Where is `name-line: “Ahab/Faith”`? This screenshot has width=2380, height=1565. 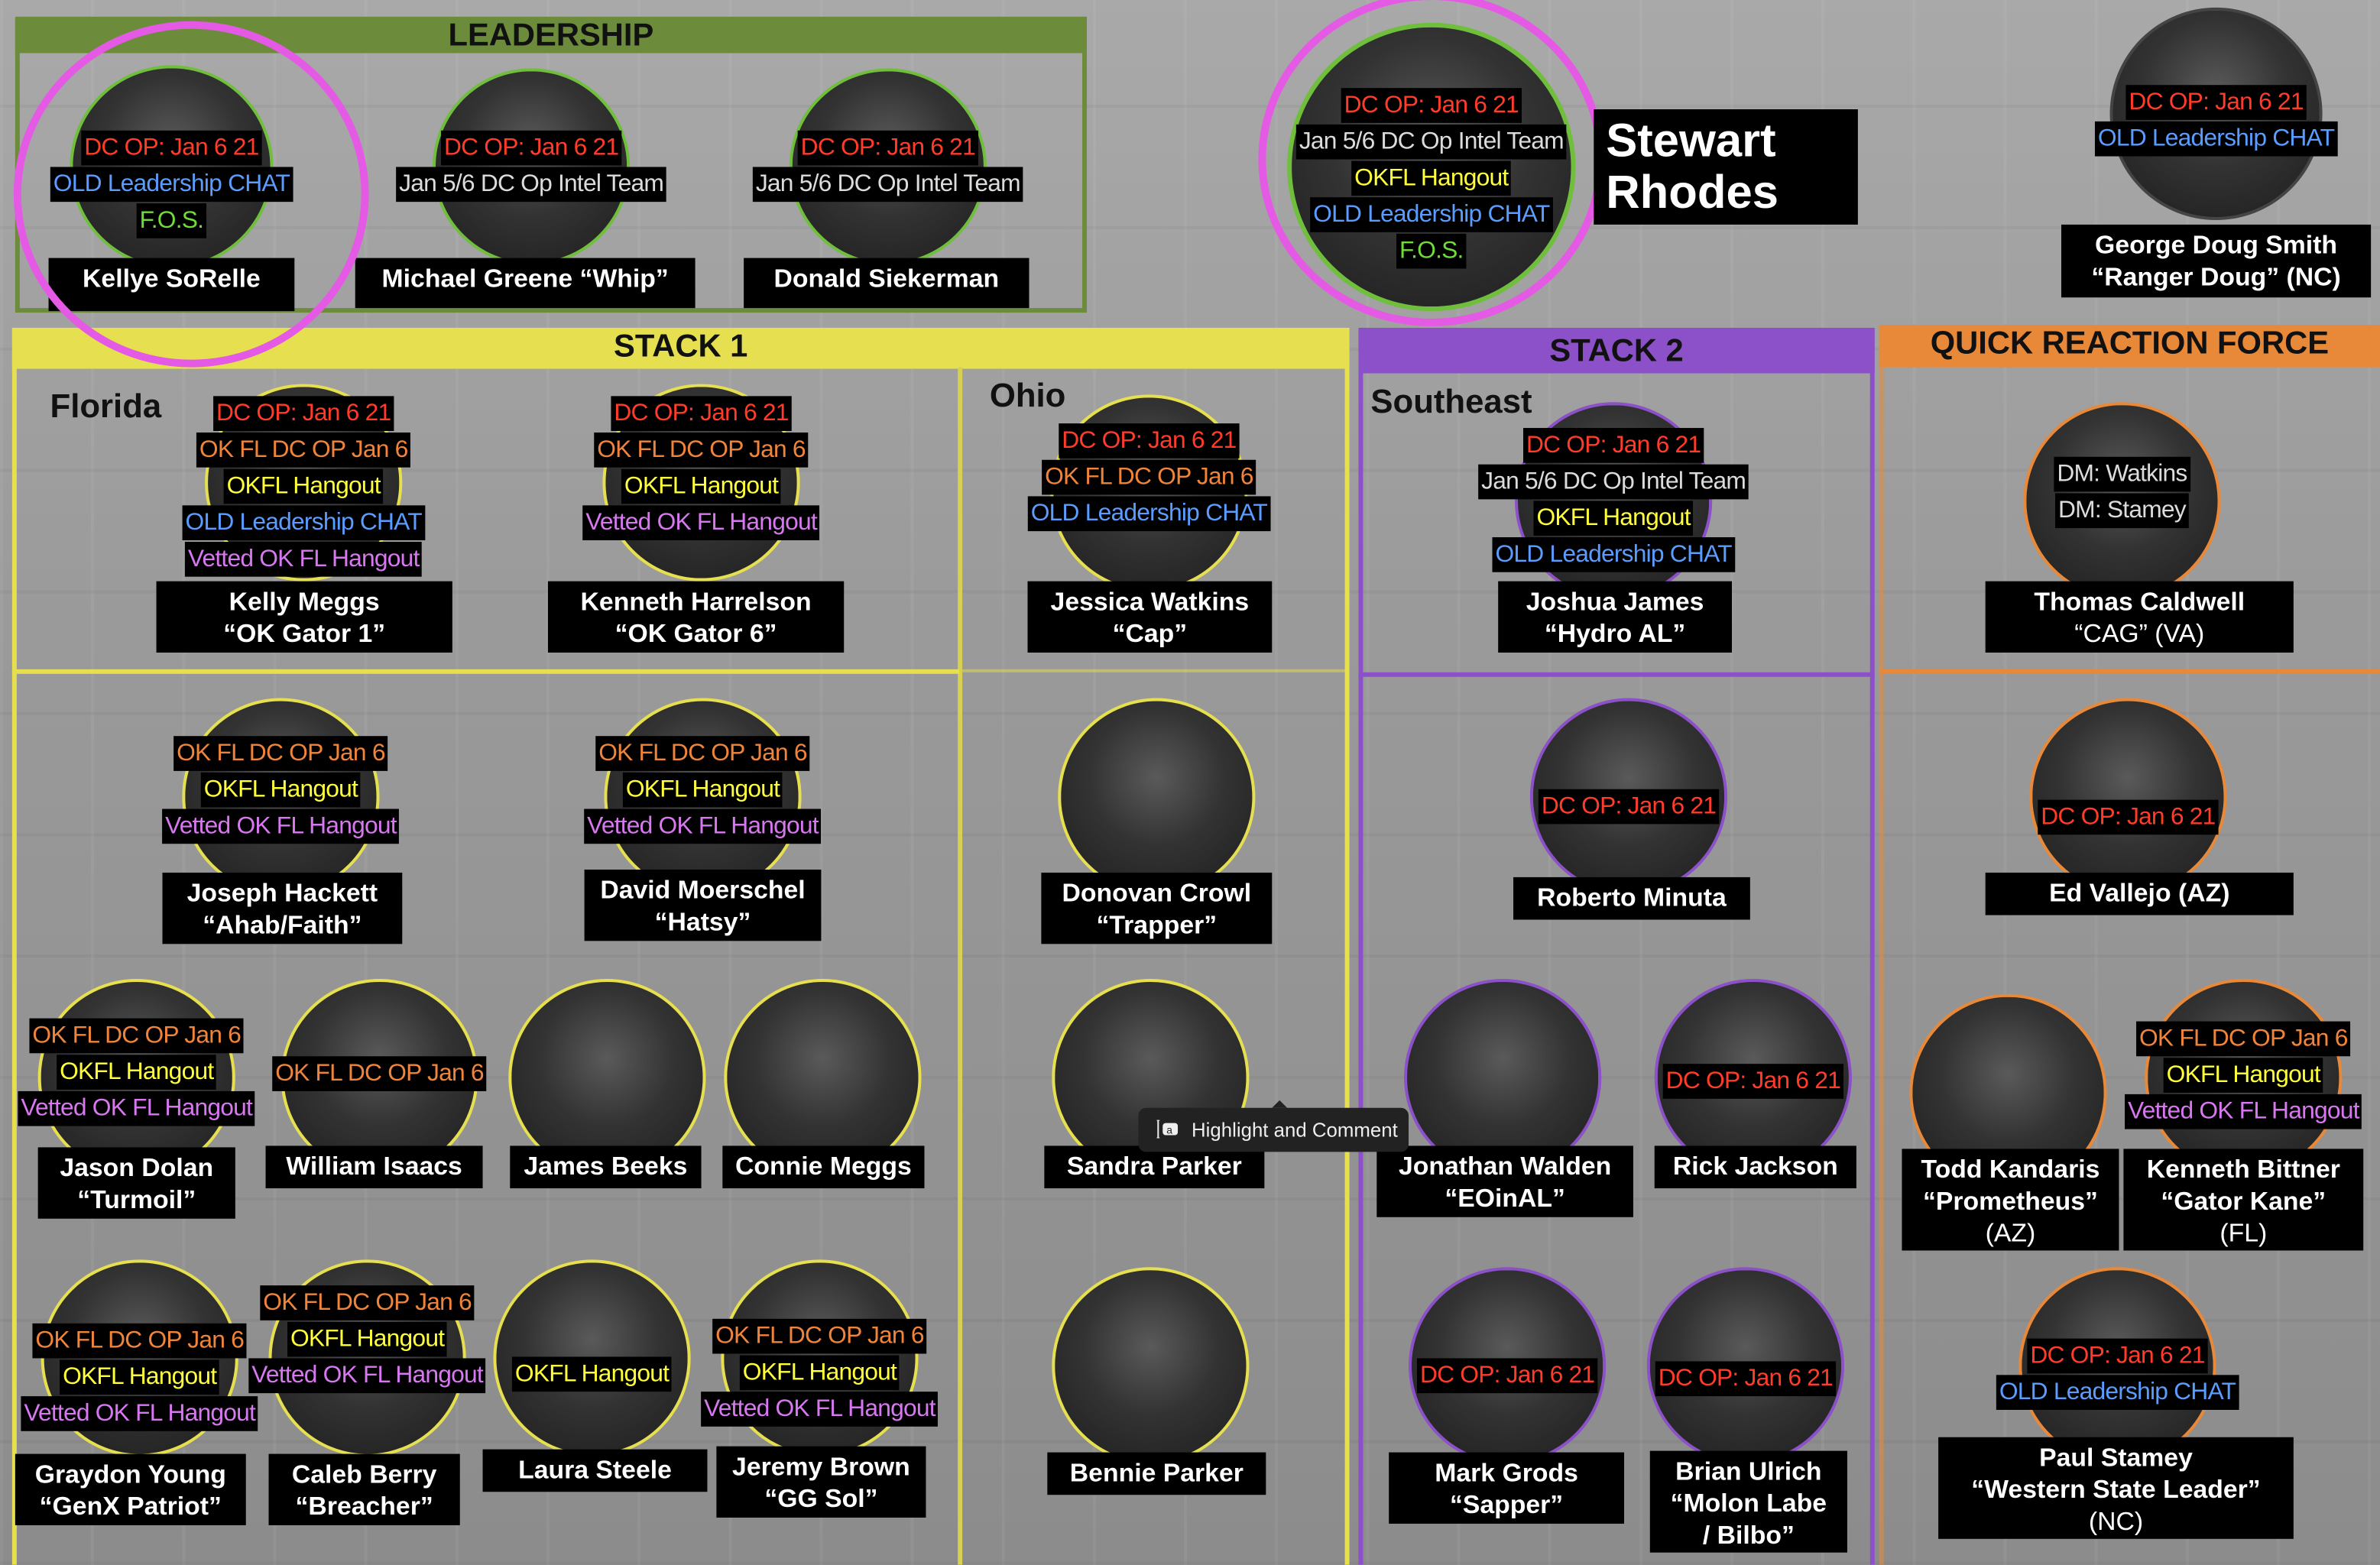
name-line: “Ahab/Faith” is located at coordinates (282, 925).